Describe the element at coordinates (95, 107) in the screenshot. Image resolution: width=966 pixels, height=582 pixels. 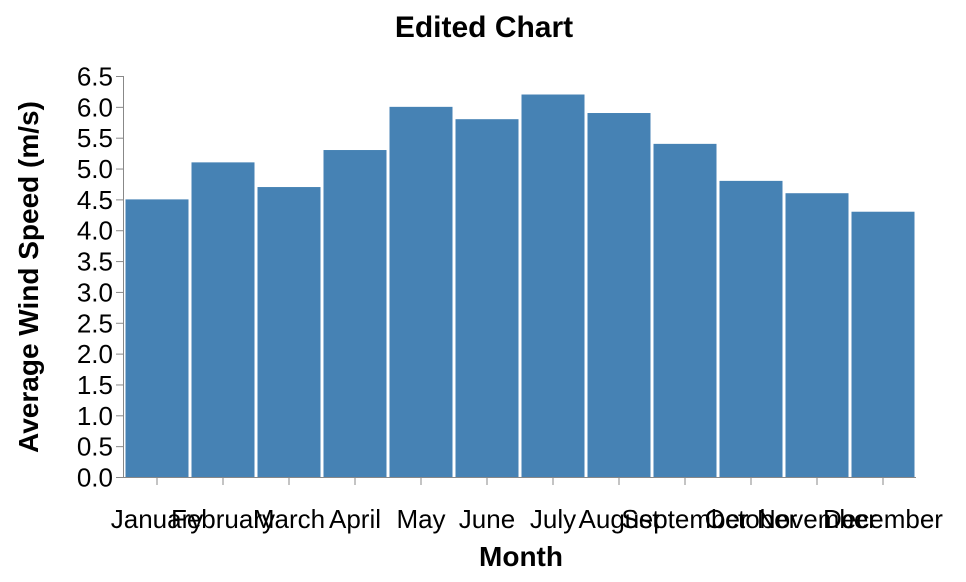
I see `y-tick-label: 6.0` at that location.